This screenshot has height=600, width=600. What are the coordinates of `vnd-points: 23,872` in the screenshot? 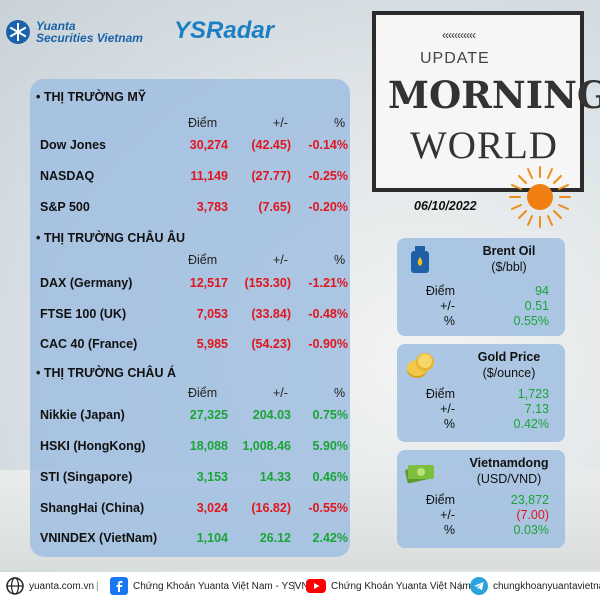 It's located at (529, 500).